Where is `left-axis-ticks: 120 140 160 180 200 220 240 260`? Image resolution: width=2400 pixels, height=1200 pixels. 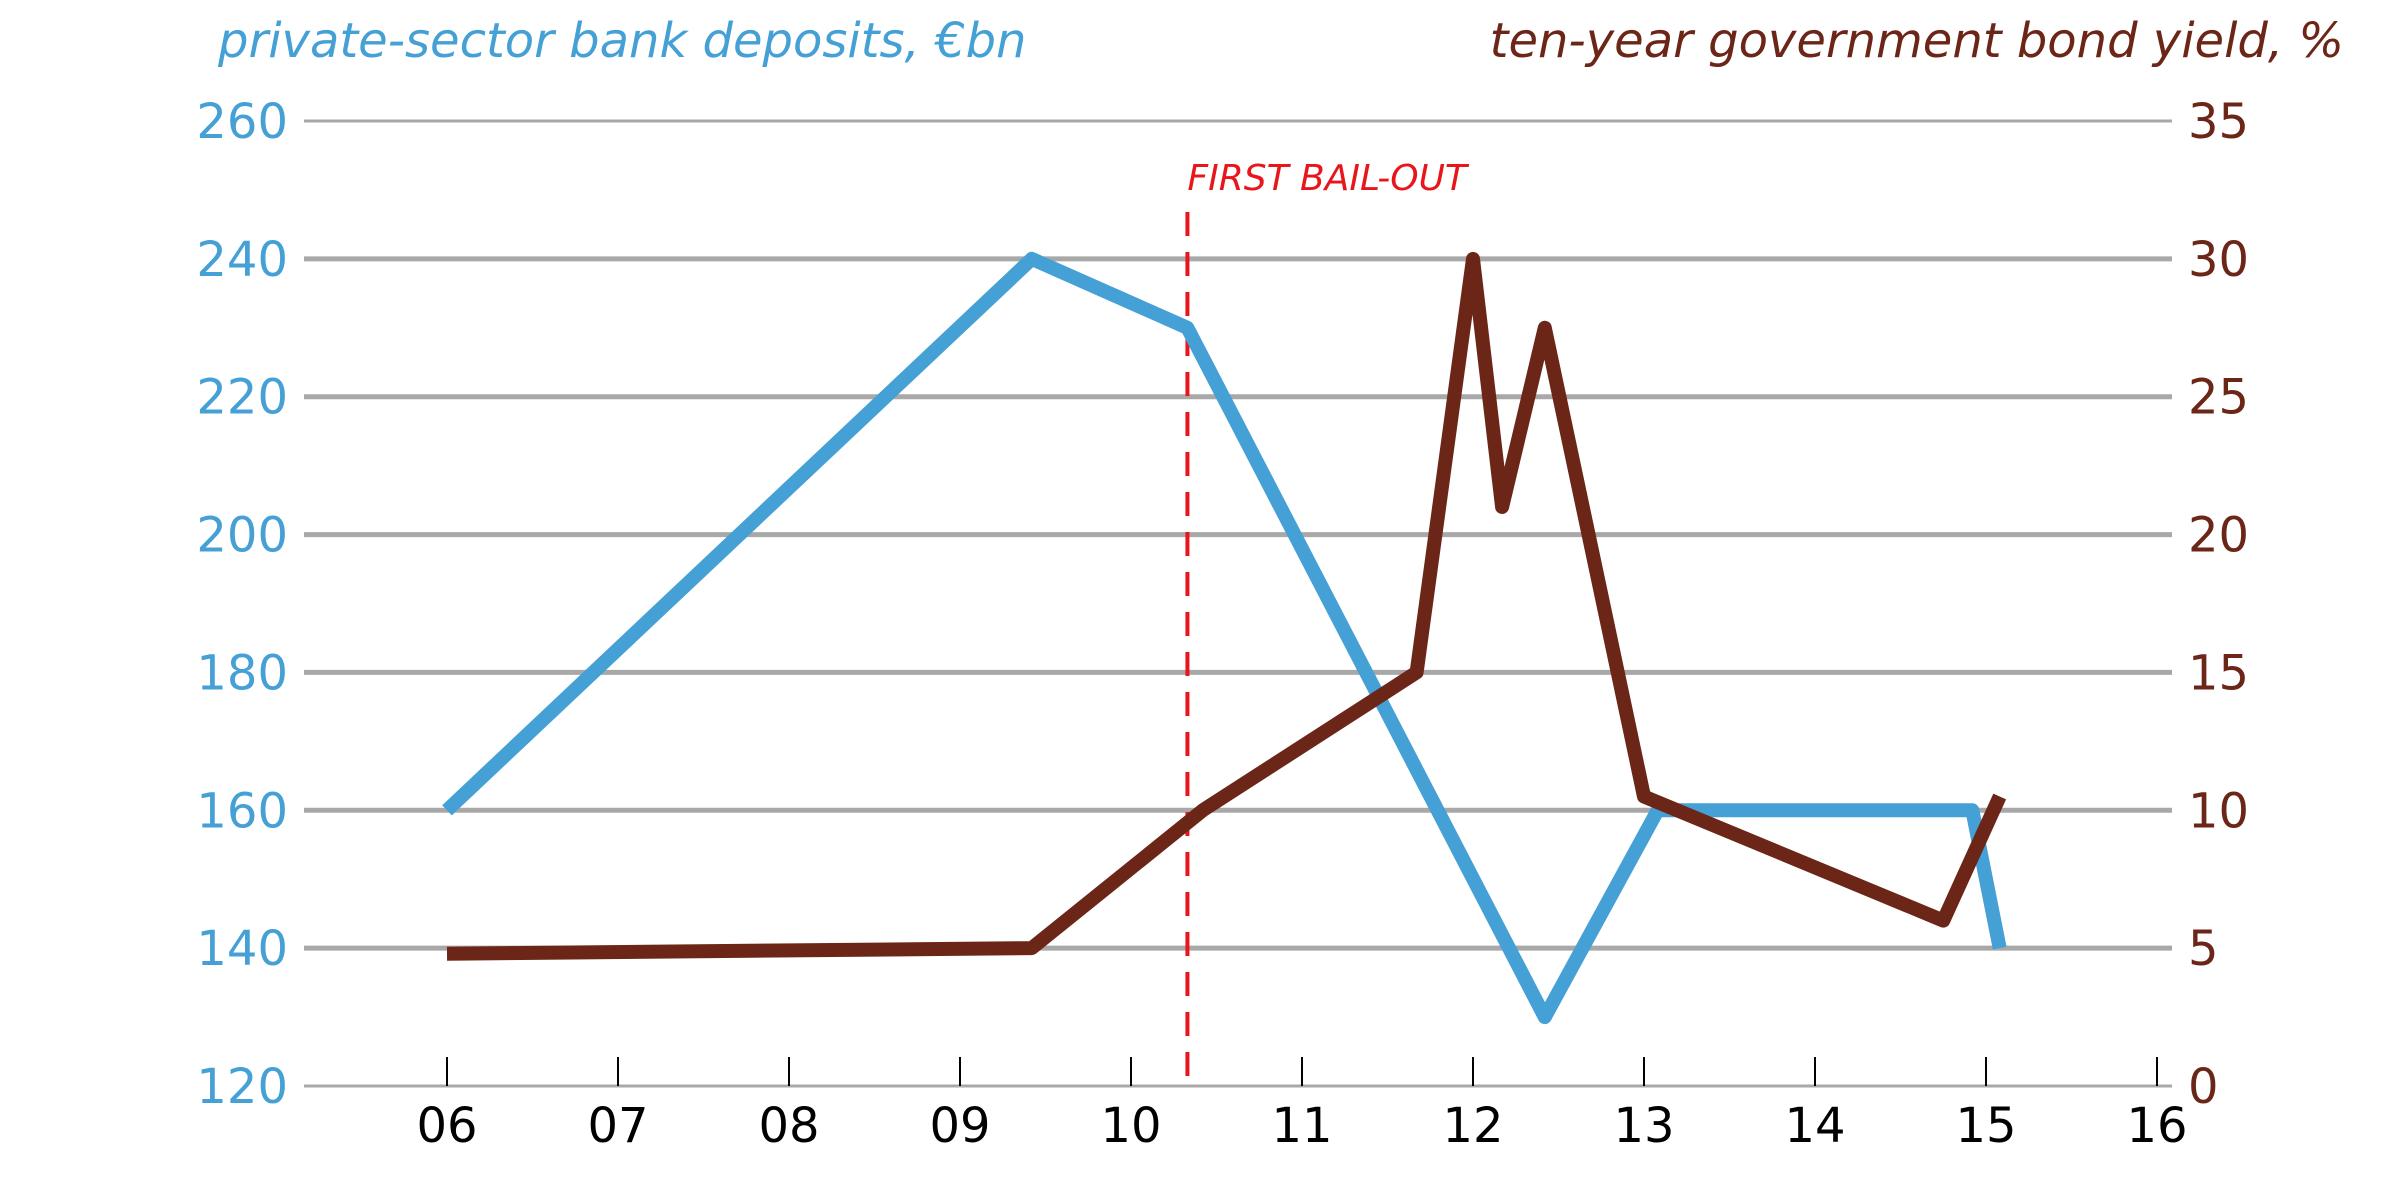 left-axis-ticks: 120 140 160 180 200 220 240 260 is located at coordinates (242, 604).